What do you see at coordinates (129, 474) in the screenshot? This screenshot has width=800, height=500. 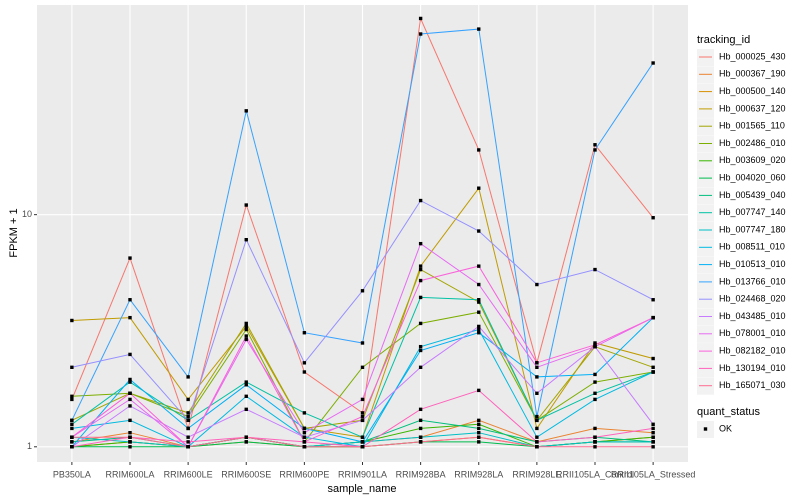 I see `x-tick-label: RRIM600LA` at bounding box center [129, 474].